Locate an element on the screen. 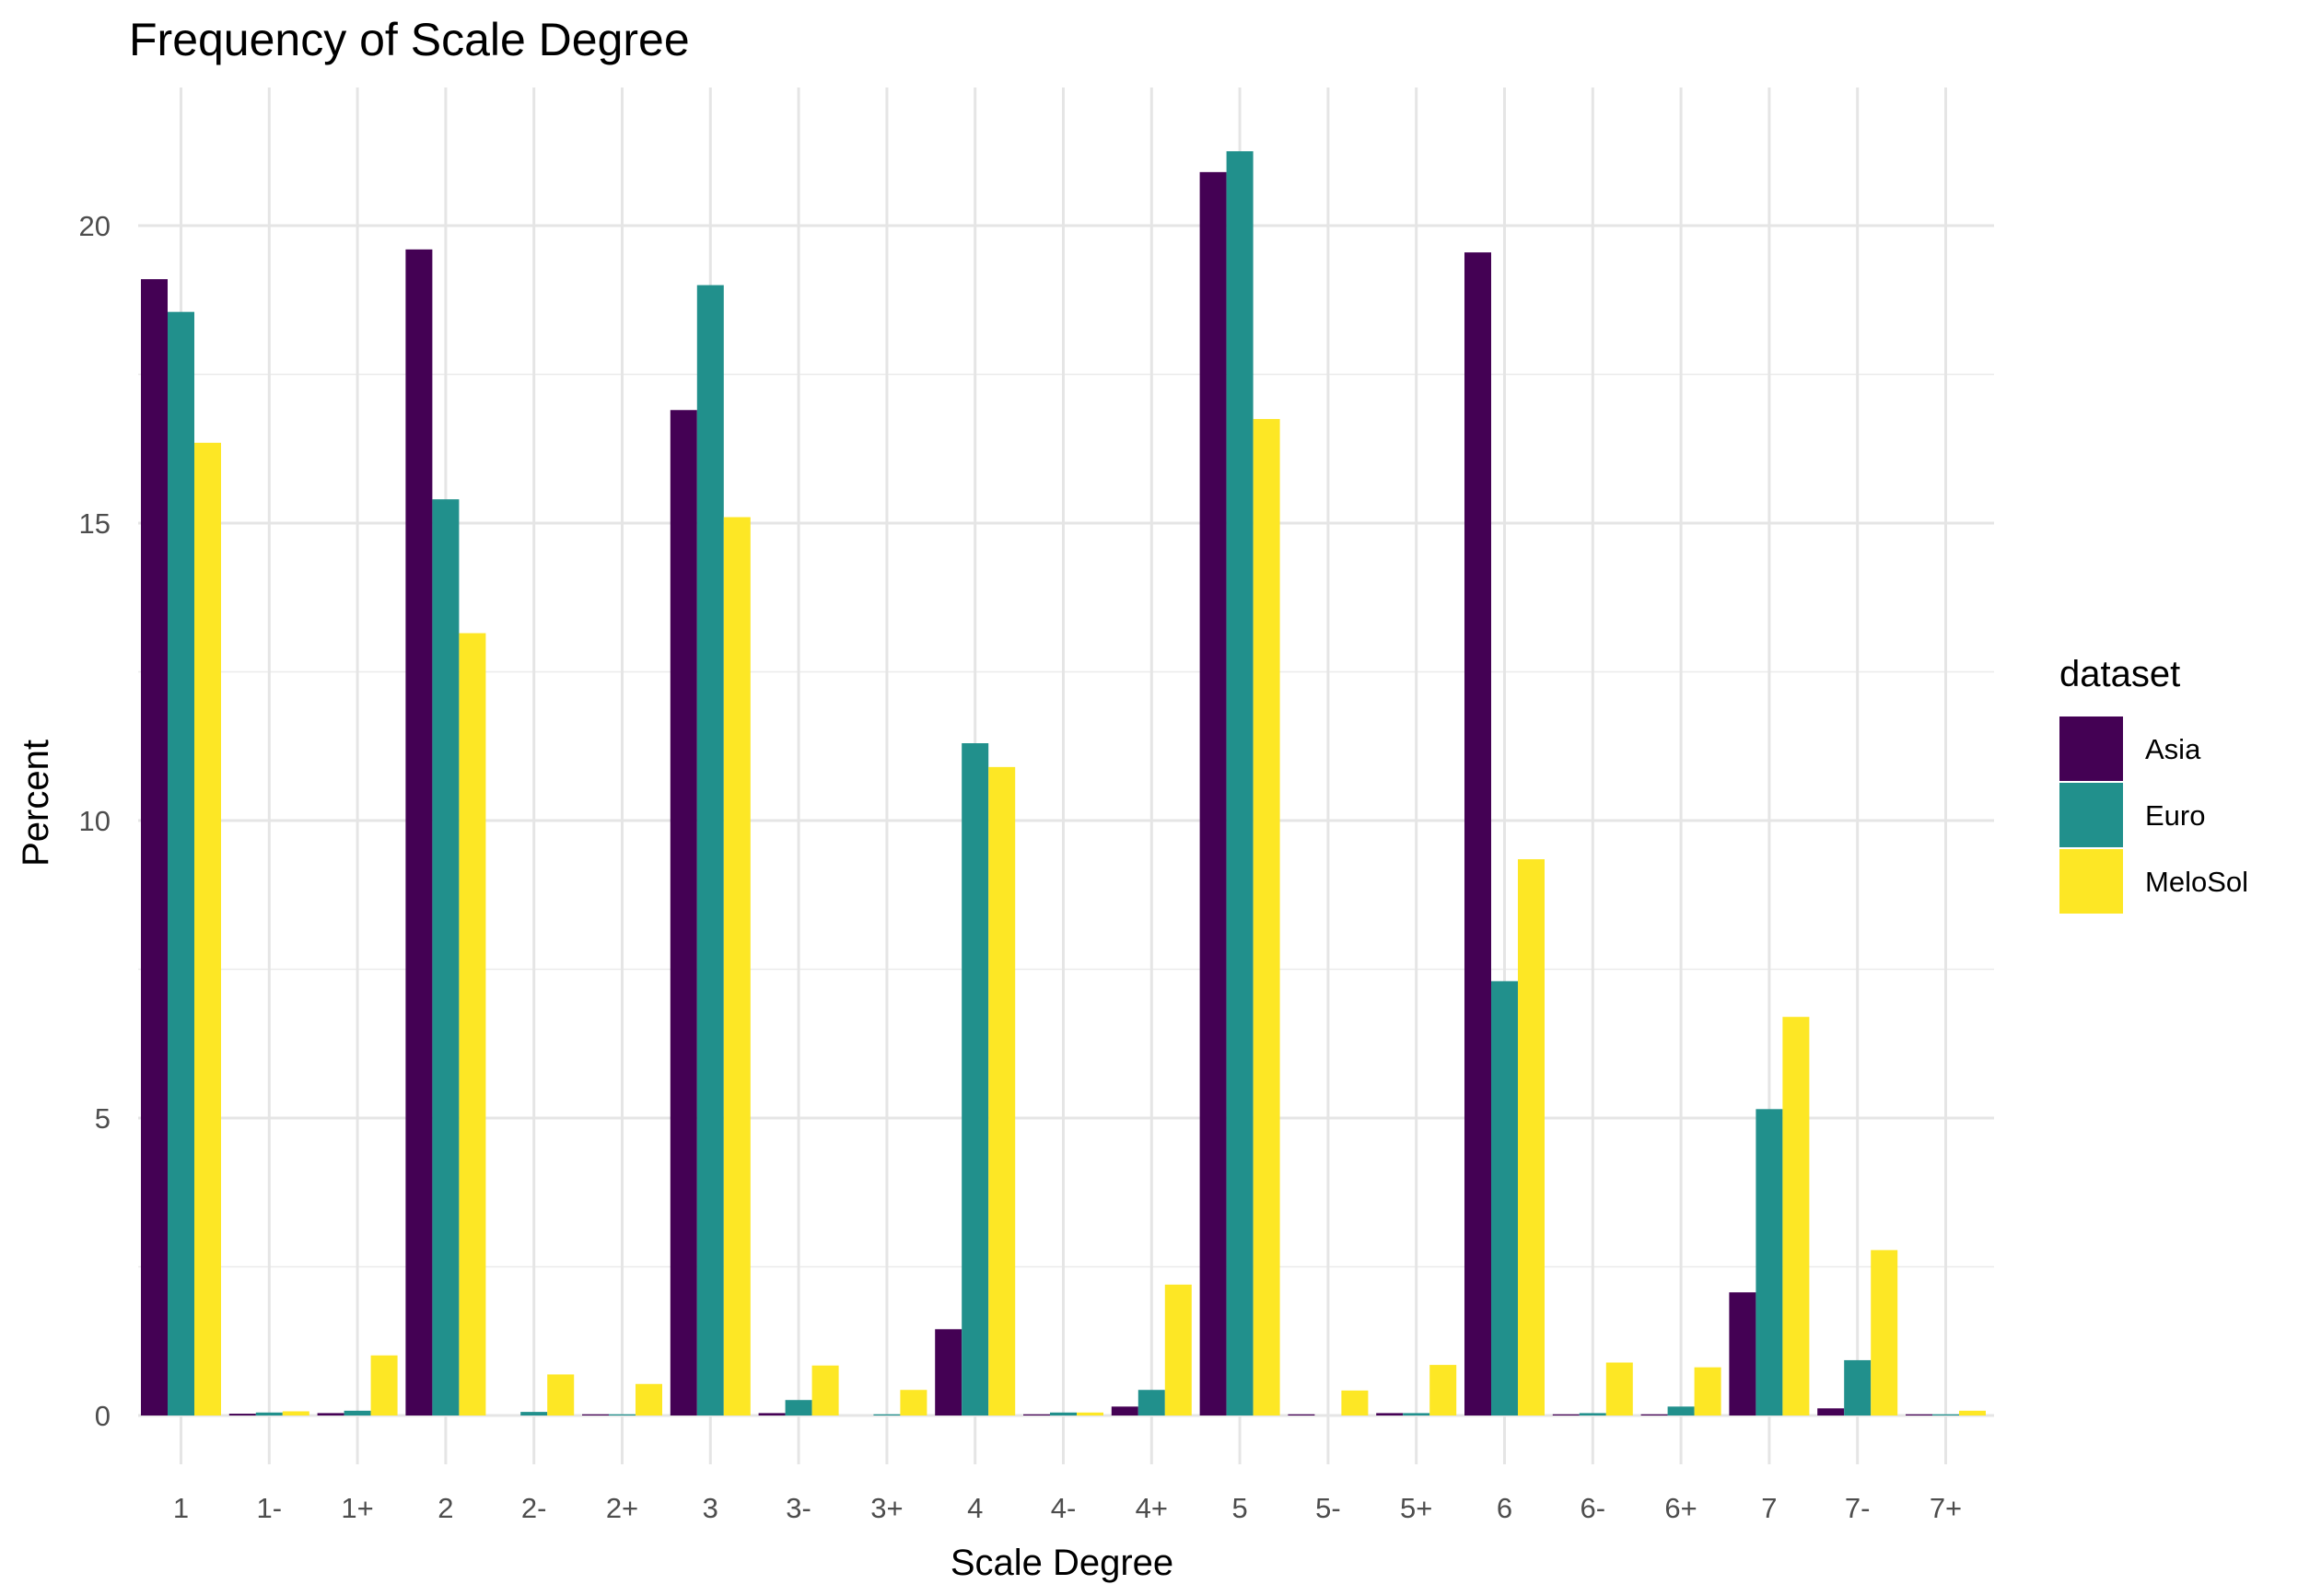  y-tick-label: 10 is located at coordinates (95, 821).